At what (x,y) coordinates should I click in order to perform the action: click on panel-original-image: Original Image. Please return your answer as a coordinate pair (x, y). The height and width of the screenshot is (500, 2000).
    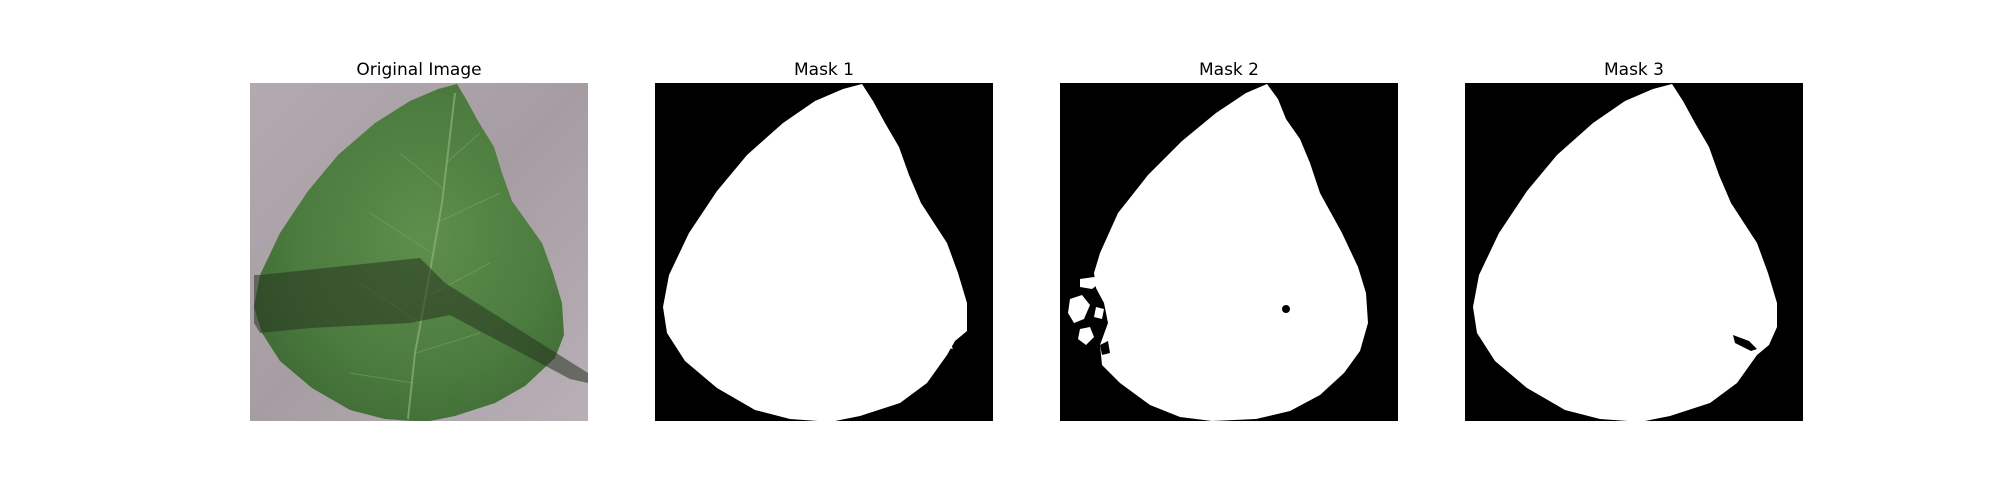
    Looking at the image, I should click on (419, 239).